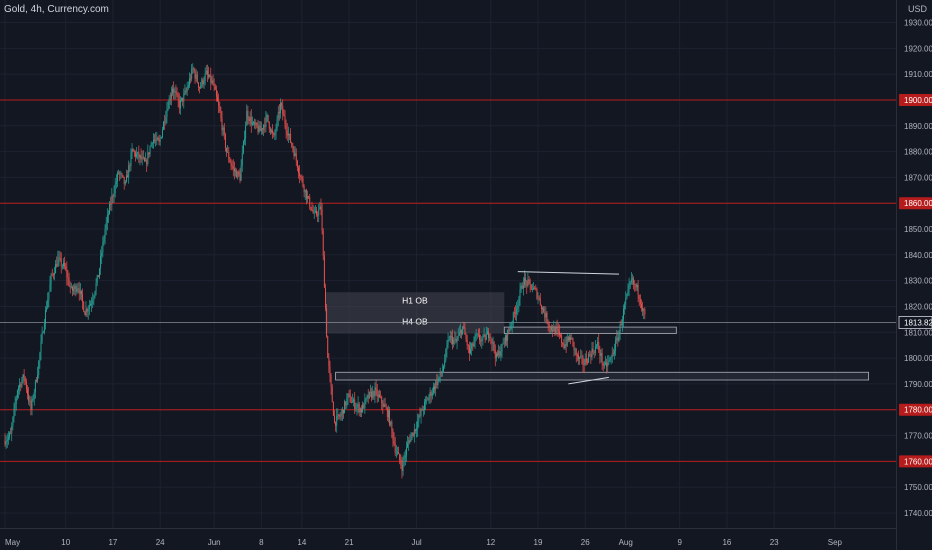 This screenshot has height=550, width=932. What do you see at coordinates (588, 380) in the screenshot?
I see `trendline` at bounding box center [588, 380].